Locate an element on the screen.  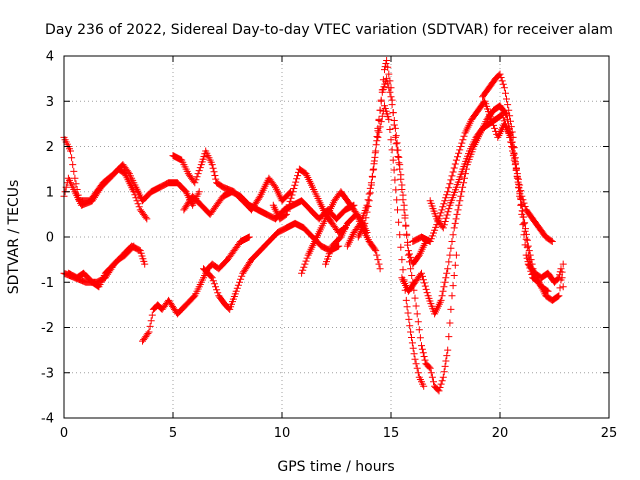
x-tick-label: 10 is located at coordinates (282, 433).